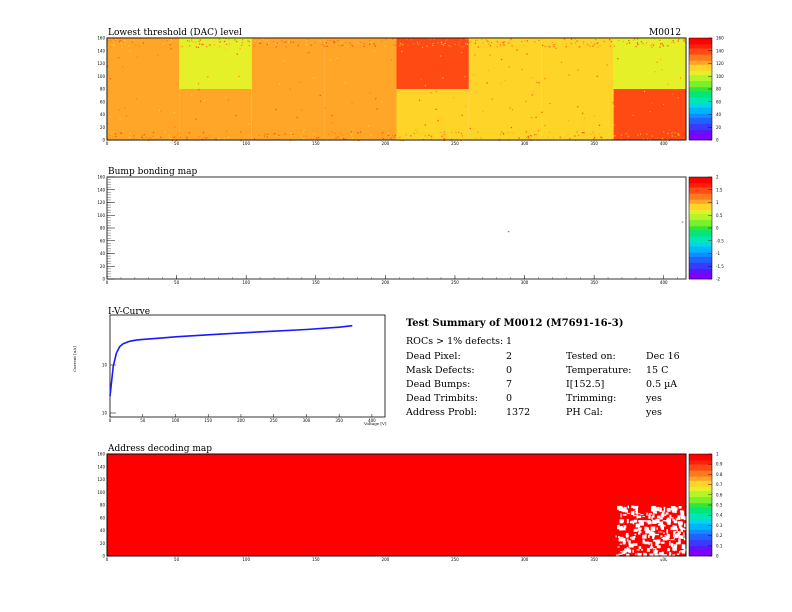 The image size is (792, 612). What do you see at coordinates (433, 356) in the screenshot?
I see `summary-label: Dead Pixel:` at bounding box center [433, 356].